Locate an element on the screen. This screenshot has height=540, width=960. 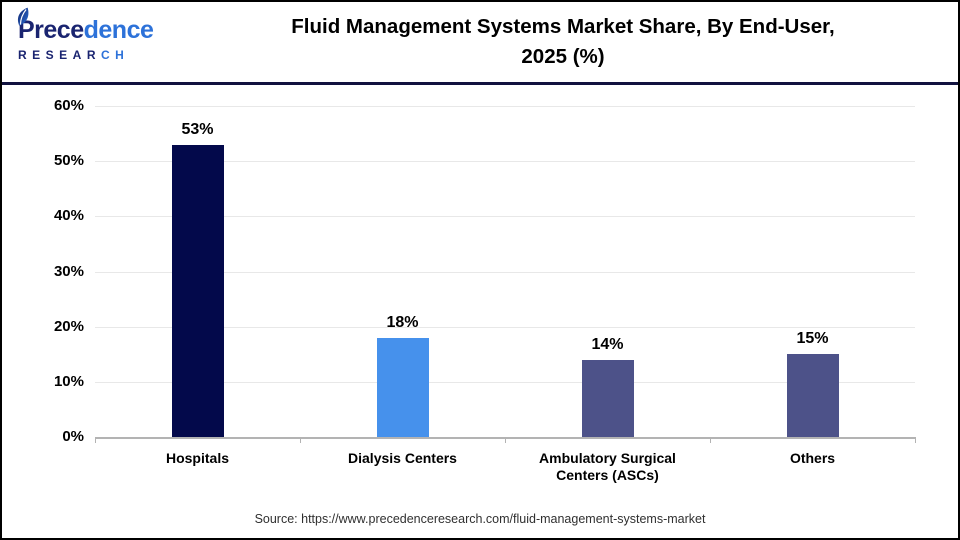
logo-sub-part1: RESEAR is located at coordinates (60, 55).